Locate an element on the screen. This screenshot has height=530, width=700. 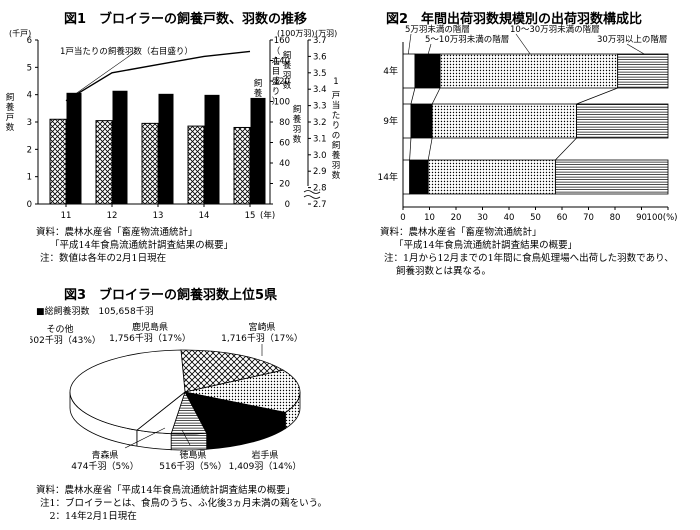
fig1-per-tick-label: 2.8 is located at coordinates (320, 189).